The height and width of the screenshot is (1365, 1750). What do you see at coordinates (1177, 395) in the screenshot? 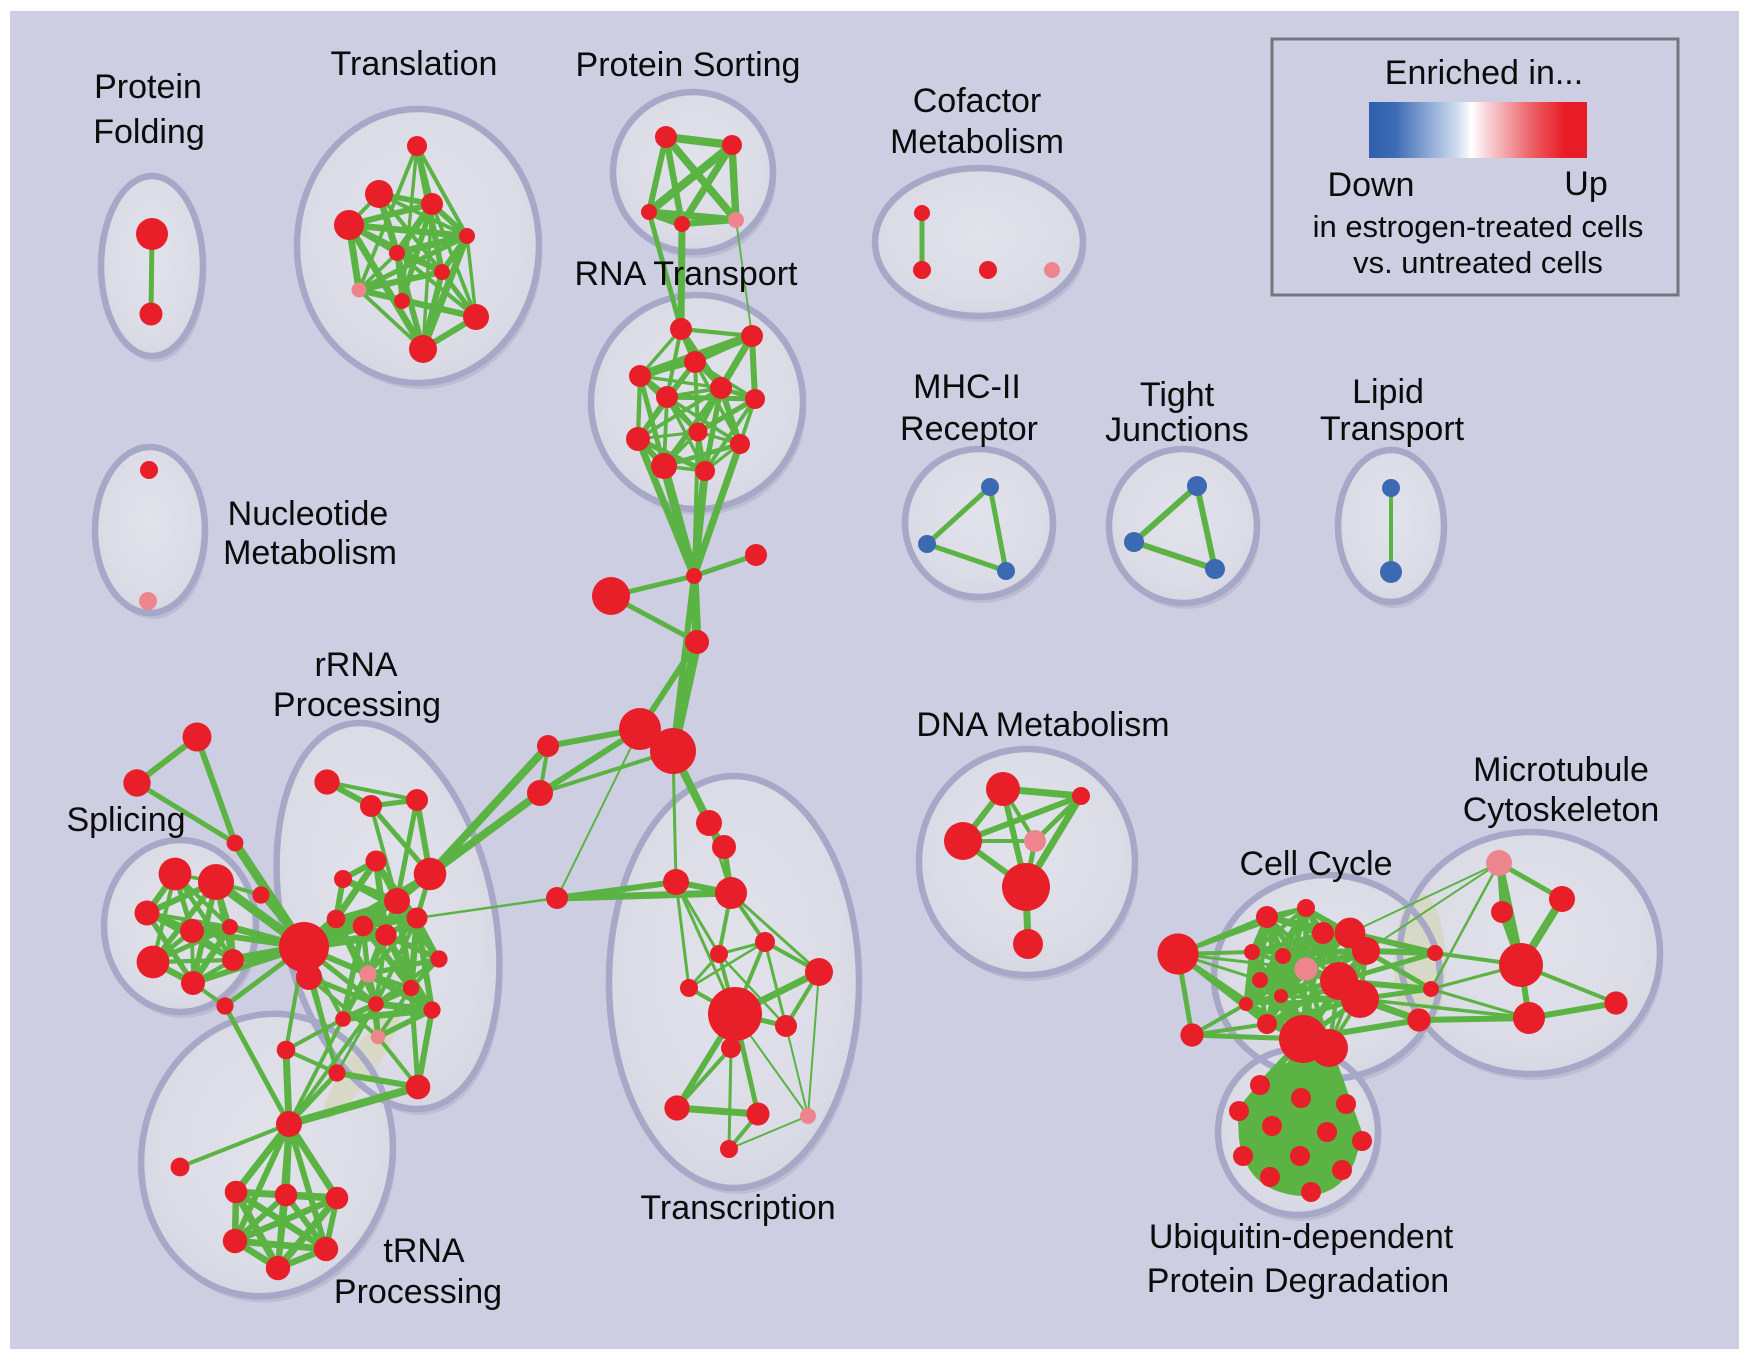
I see `svg-text: Tight` at bounding box center [1177, 395].